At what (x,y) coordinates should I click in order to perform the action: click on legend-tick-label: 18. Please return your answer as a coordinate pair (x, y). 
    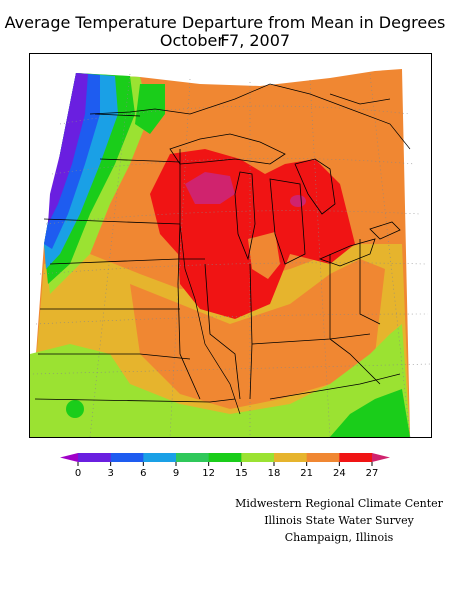
    Looking at the image, I should click on (274, 473).